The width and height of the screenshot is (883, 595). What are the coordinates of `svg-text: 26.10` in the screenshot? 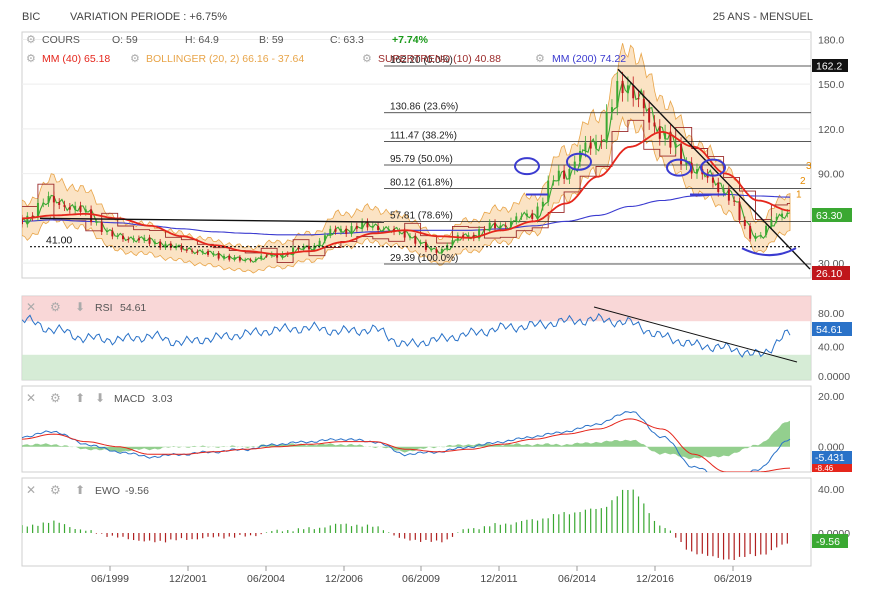 It's located at (829, 274).